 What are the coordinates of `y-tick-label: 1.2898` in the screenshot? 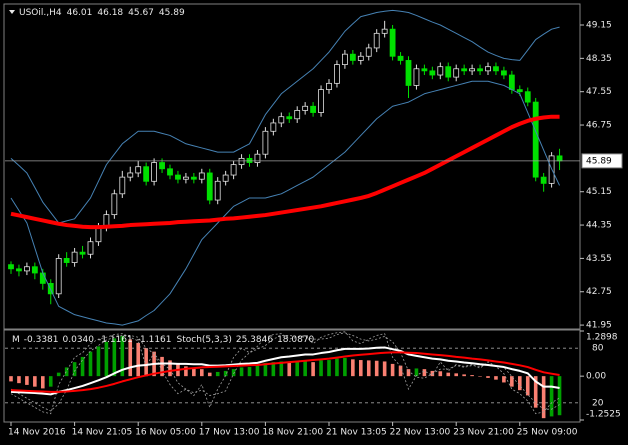 It's located at (602, 338).